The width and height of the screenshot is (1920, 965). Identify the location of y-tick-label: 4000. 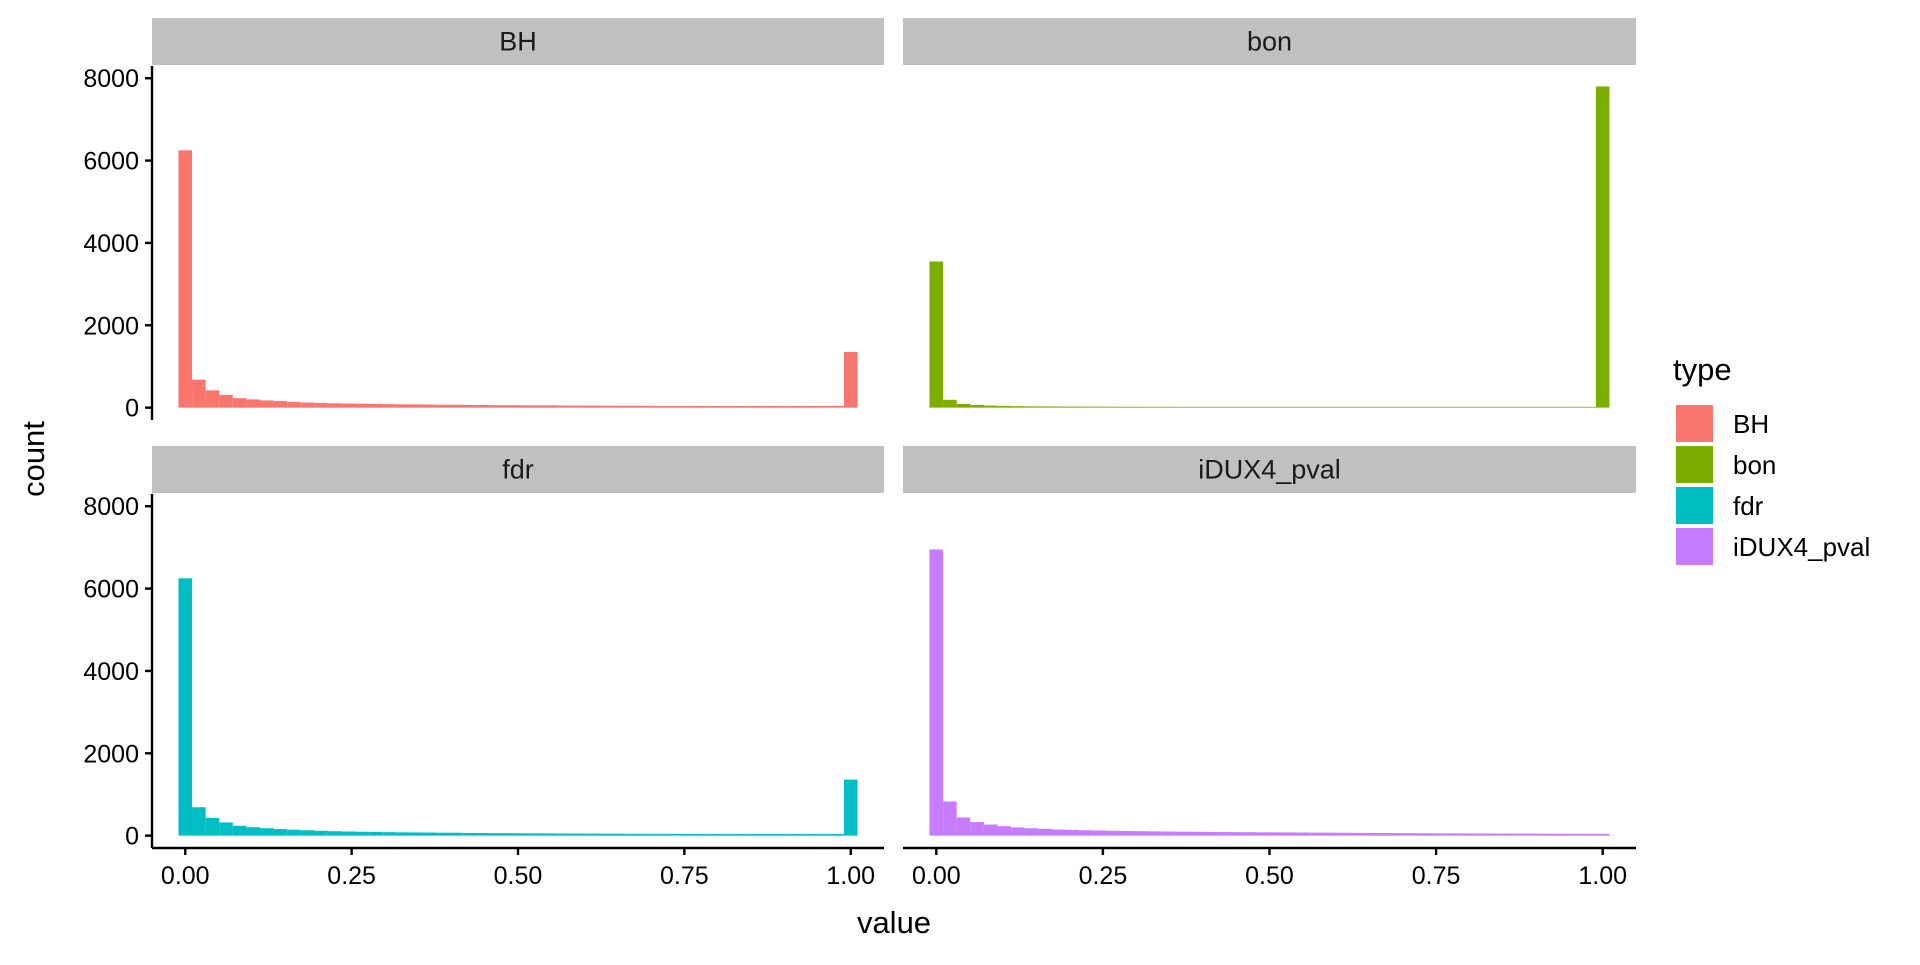
(111, 672).